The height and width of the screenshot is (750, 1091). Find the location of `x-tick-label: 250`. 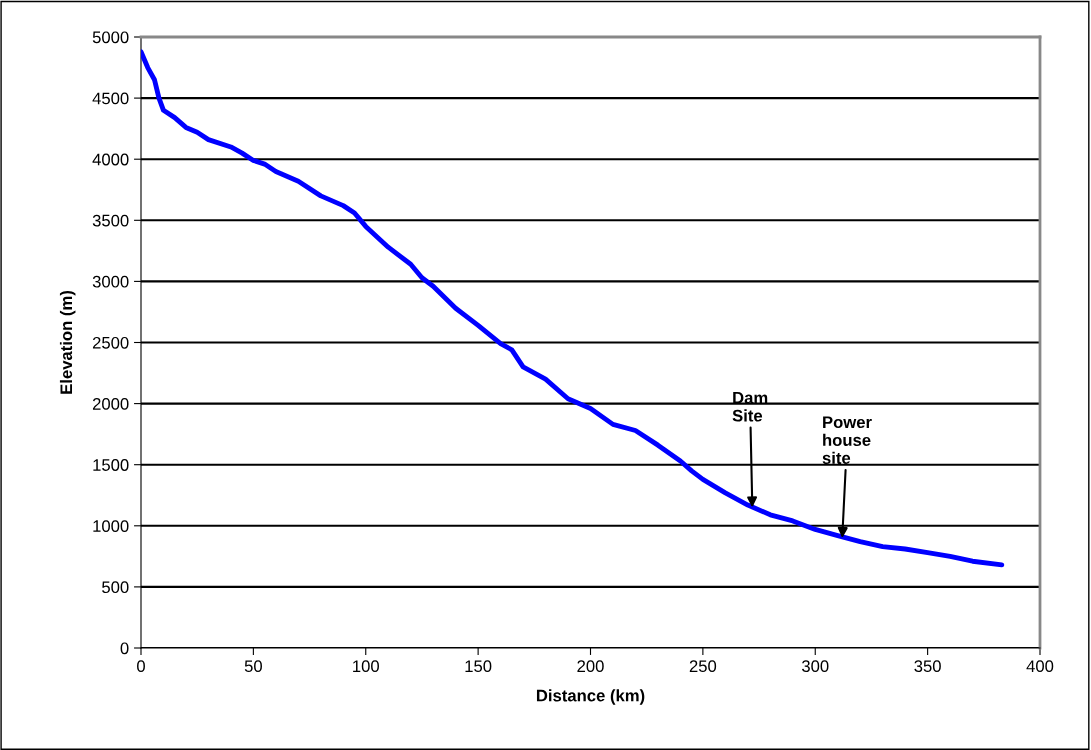

x-tick-label: 250 is located at coordinates (703, 666).